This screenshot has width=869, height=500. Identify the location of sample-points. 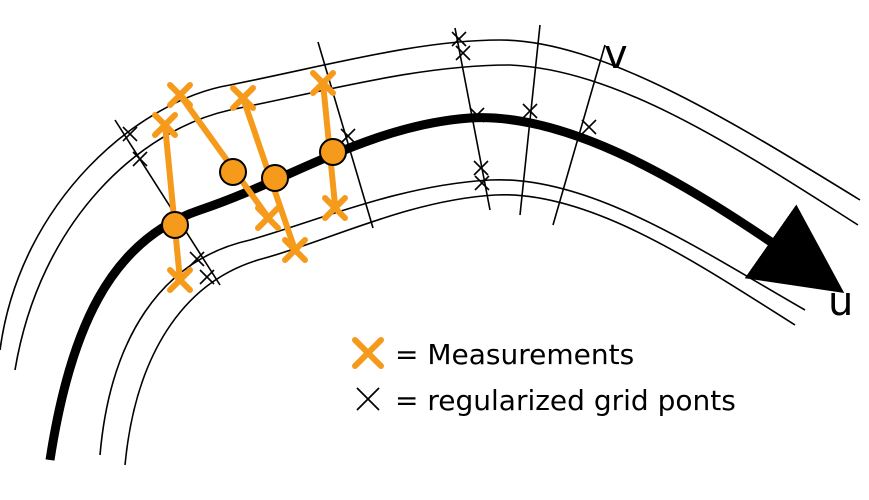
(254, 188).